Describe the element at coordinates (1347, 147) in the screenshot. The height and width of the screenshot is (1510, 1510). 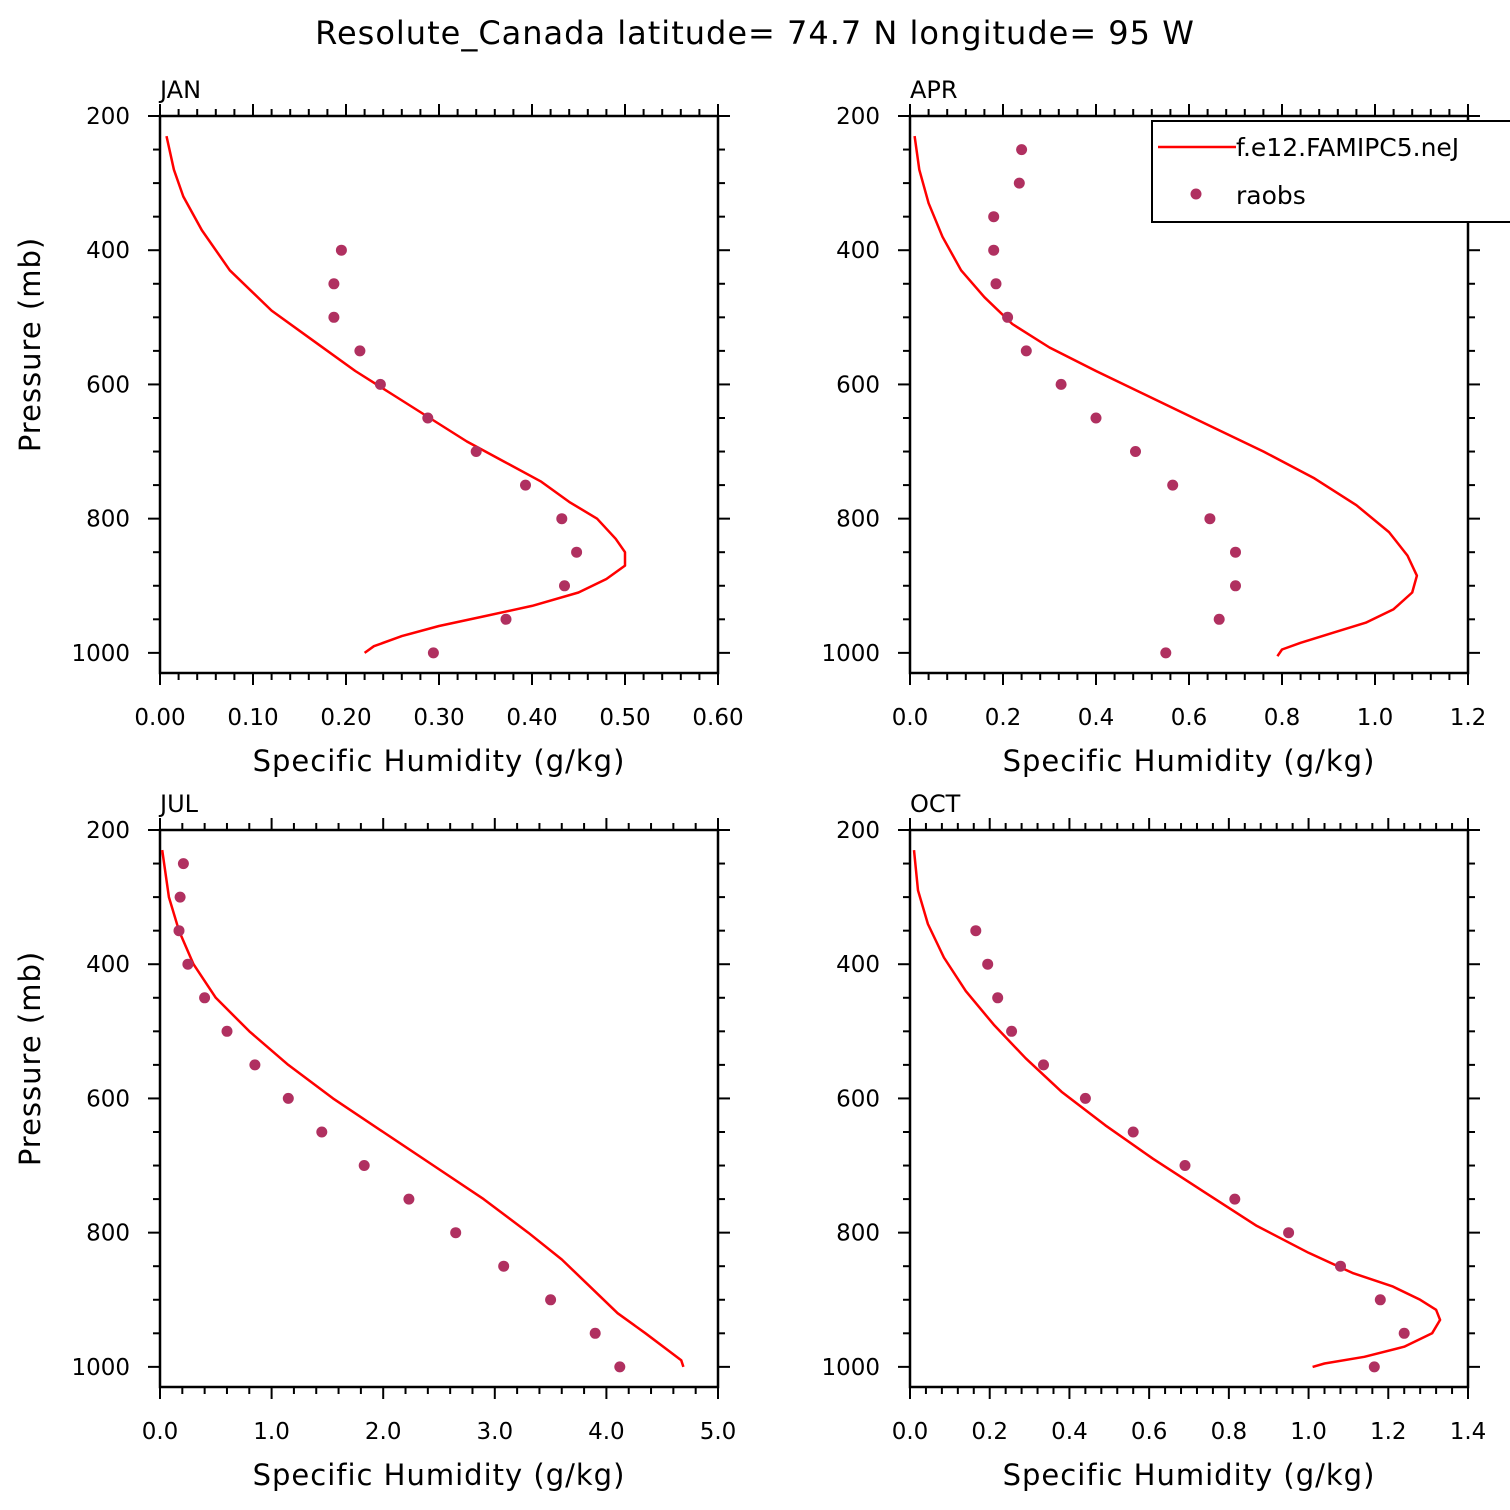
I see `legend-label-model: f.e12.FAMIPC5.neJ` at that location.